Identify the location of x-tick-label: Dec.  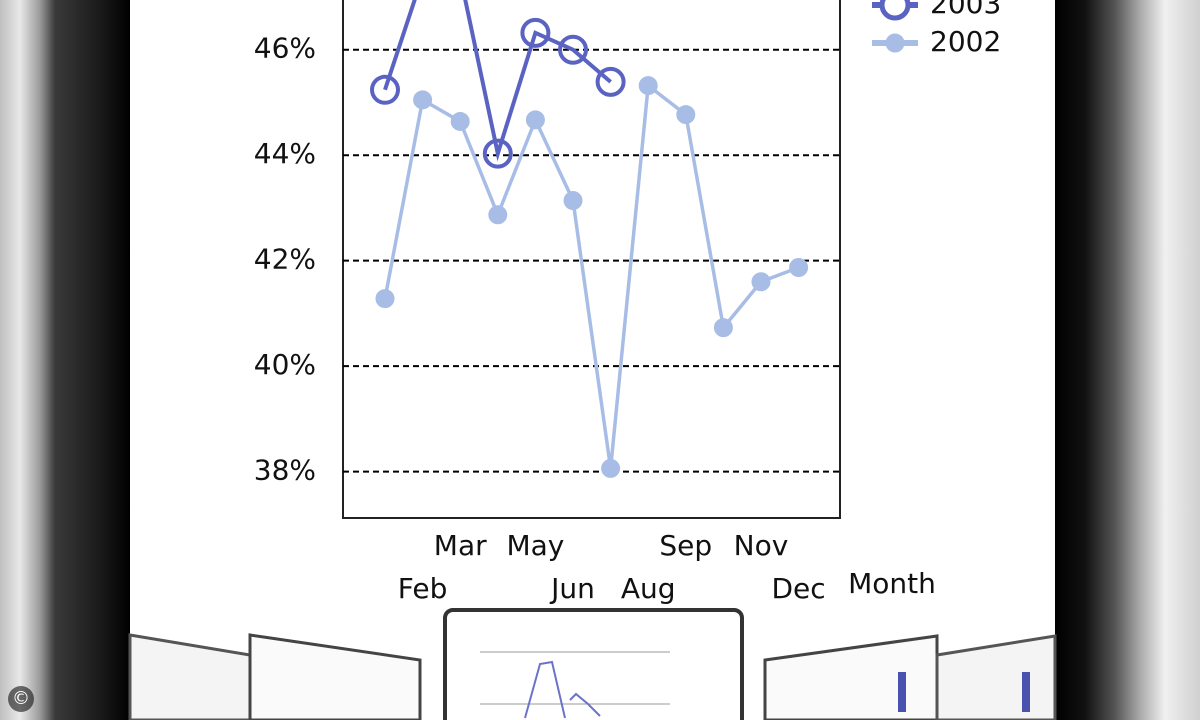
(799, 588).